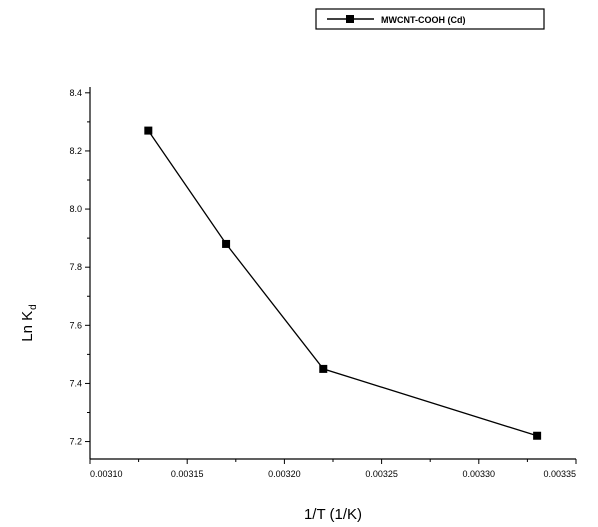  What do you see at coordinates (333, 514) in the screenshot?
I see `x-axis-title: 1/T (1/K)` at bounding box center [333, 514].